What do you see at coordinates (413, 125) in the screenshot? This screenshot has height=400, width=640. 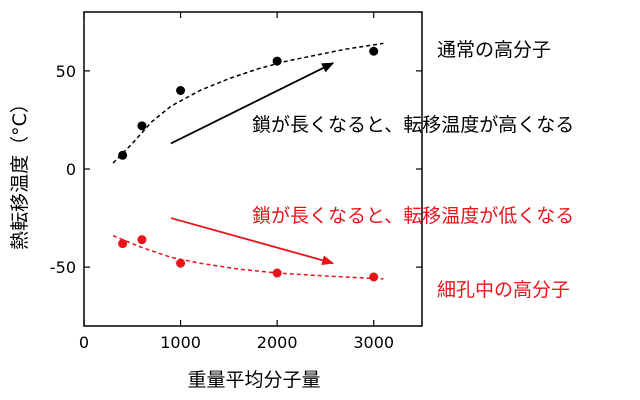 I see `annotation-transition-higher: 鎖が長くなると、転移温度が高くなる` at bounding box center [413, 125].